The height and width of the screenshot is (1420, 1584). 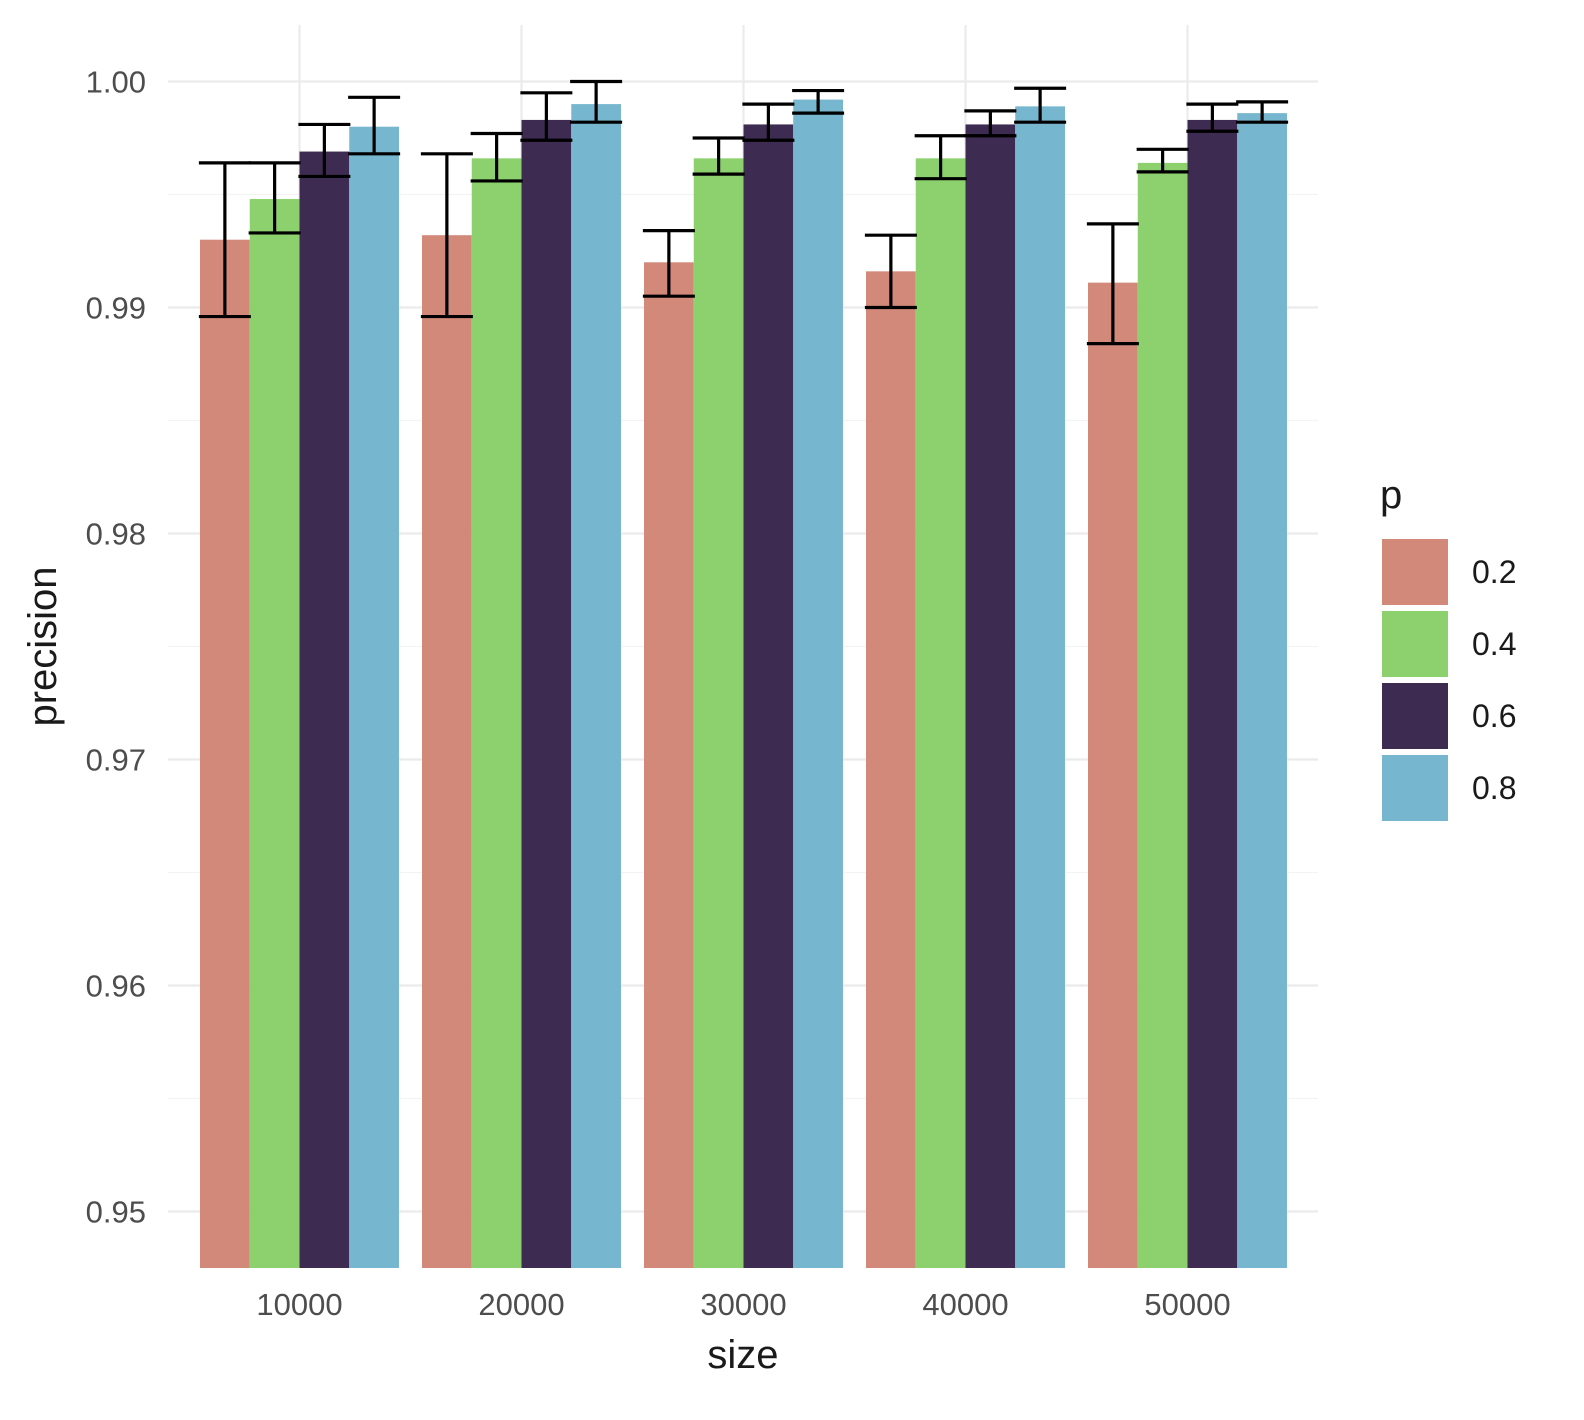 What do you see at coordinates (1494, 572) in the screenshot?
I see `legend-label: 0.2` at bounding box center [1494, 572].